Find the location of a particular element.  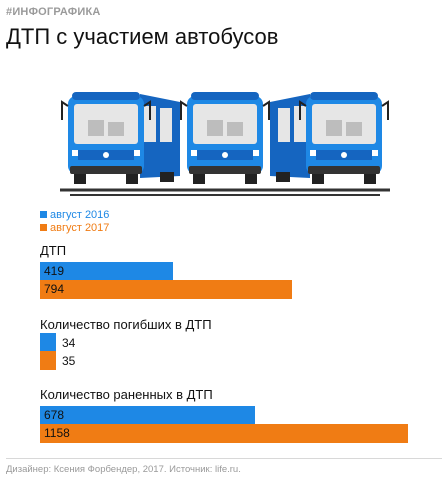

bus-left is located at coordinates (120, 138).